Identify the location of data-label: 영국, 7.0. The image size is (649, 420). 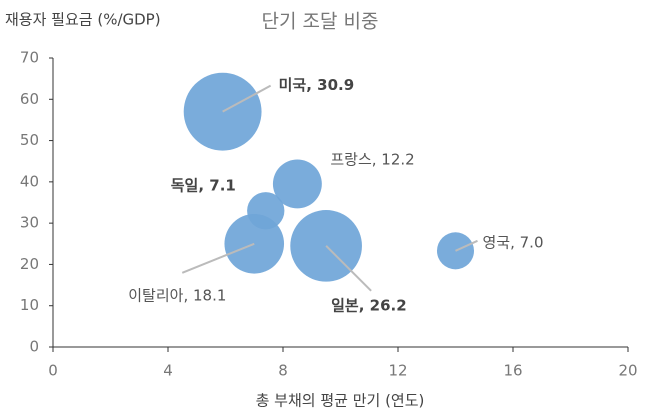
(513, 242).